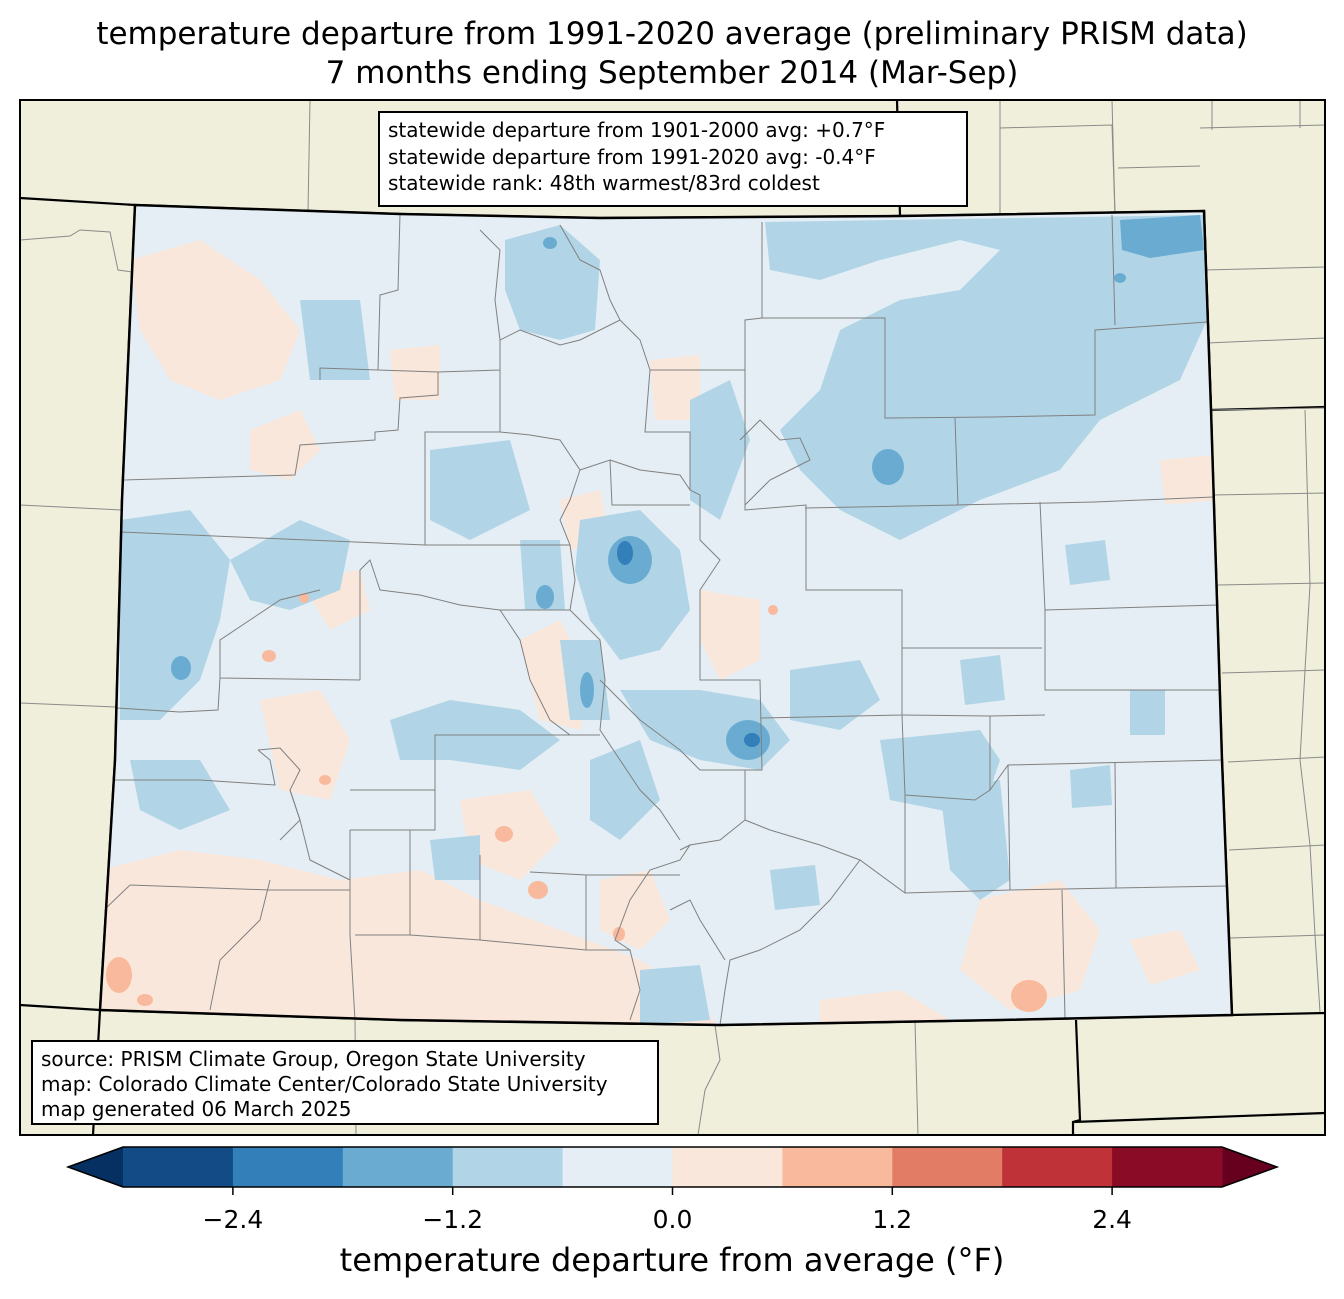 The width and height of the screenshot is (1344, 1299). What do you see at coordinates (672, 1219) in the screenshot?
I see `colorbar-tick-label: 0.0` at bounding box center [672, 1219].